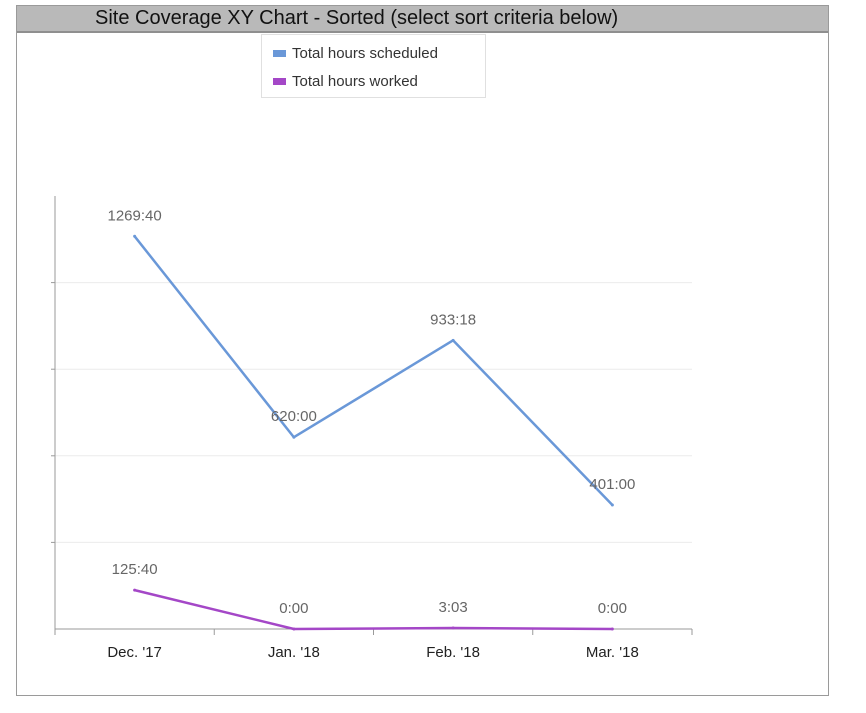  What do you see at coordinates (279, 81) in the screenshot?
I see `legend-swatch-worked` at bounding box center [279, 81].